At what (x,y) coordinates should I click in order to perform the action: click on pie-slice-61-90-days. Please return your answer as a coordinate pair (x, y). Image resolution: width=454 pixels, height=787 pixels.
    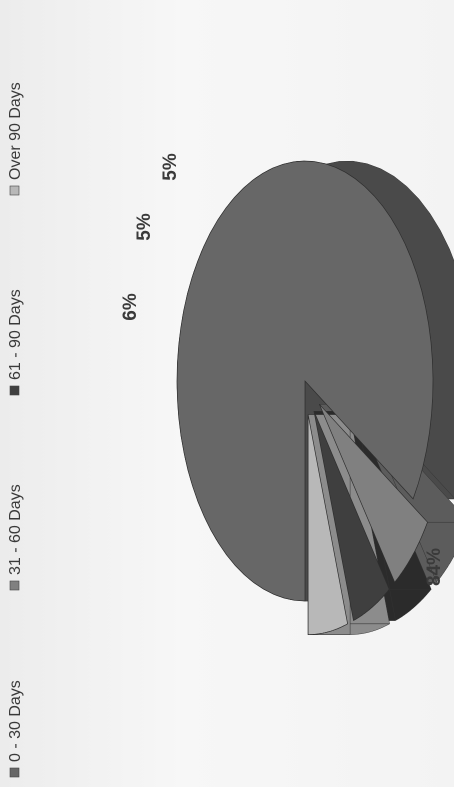
    Looking at the image, I should click on (351, 516).